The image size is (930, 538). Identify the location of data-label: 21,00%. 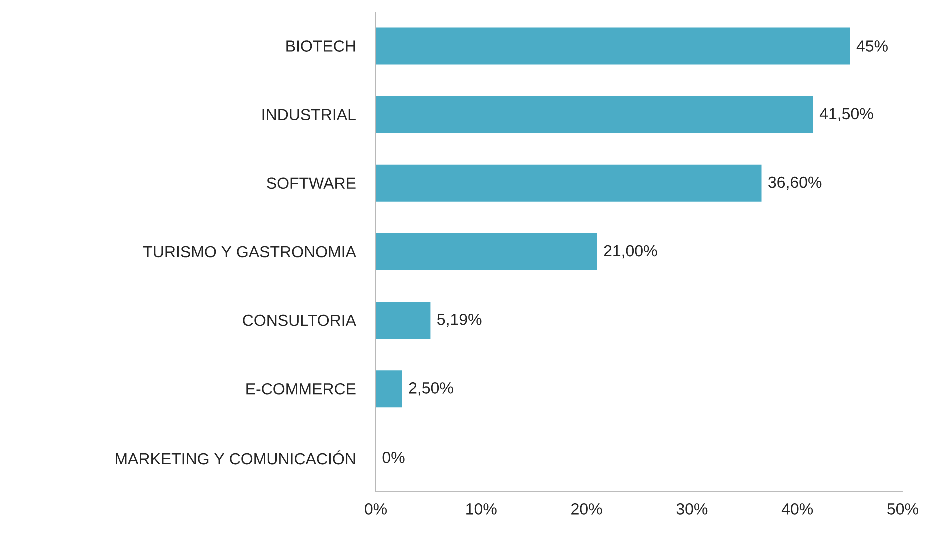
(631, 252).